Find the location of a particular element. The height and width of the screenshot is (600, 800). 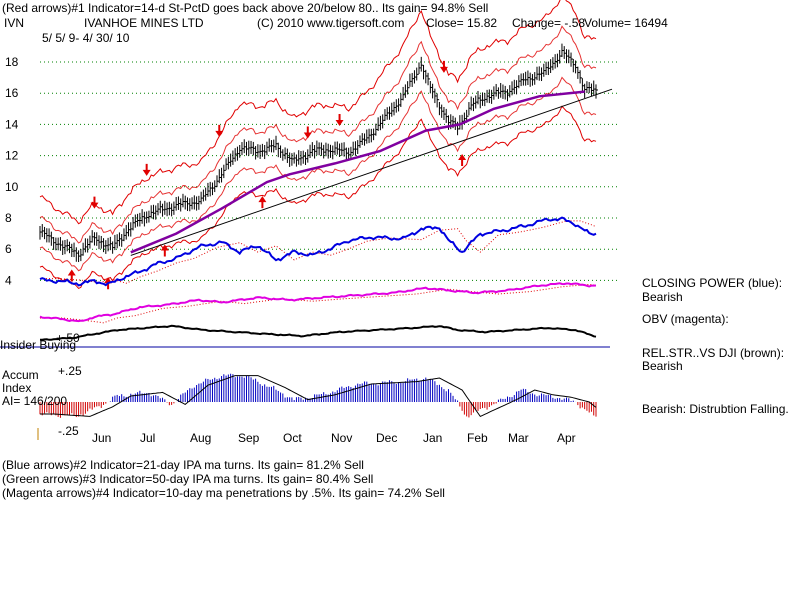

y-tick-label: 4 is located at coordinates (8, 280).